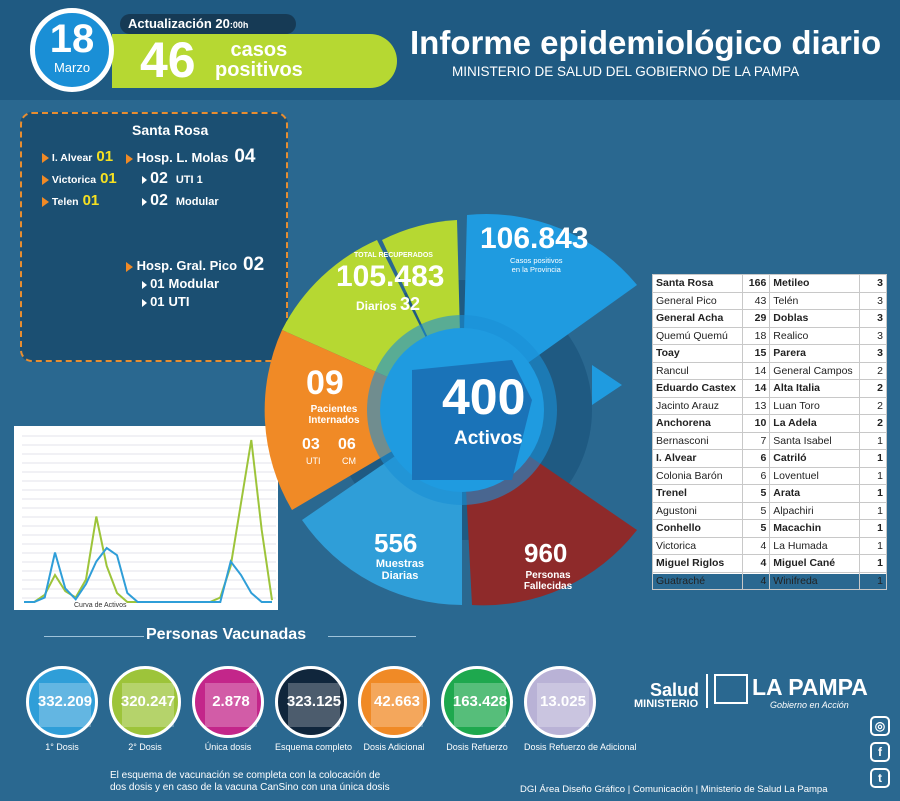 This screenshot has height=801, width=900. I want to click on deaths-label-2: Fallecidas, so click(548, 586).